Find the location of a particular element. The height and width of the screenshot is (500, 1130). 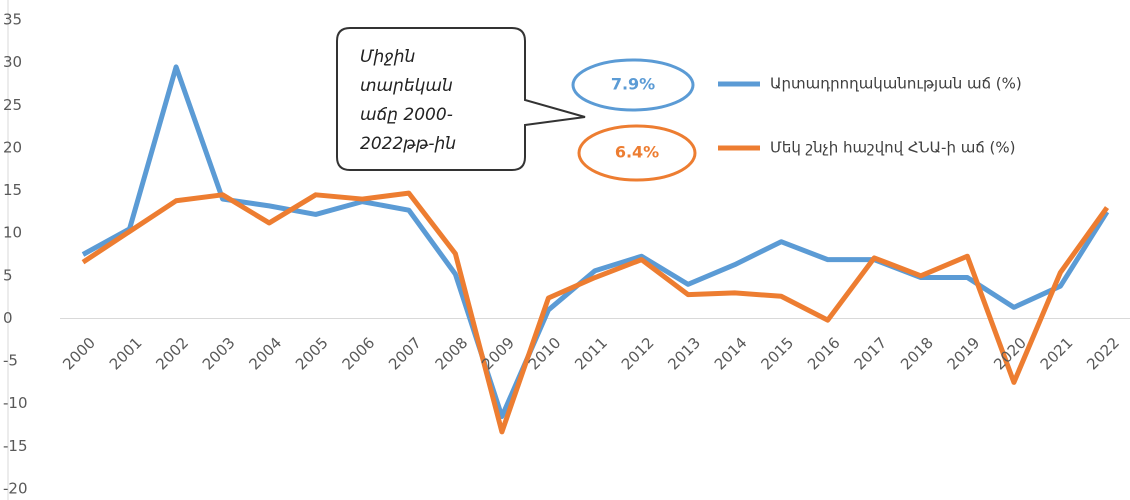

x-tick-label: 2002 is located at coordinates (172, 354).